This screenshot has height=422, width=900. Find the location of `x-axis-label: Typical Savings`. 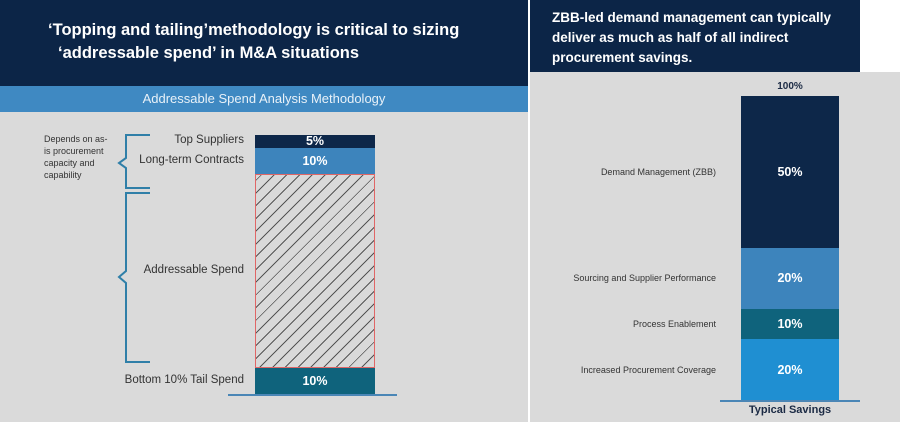

x-axis-label: Typical Savings is located at coordinates (790, 410).